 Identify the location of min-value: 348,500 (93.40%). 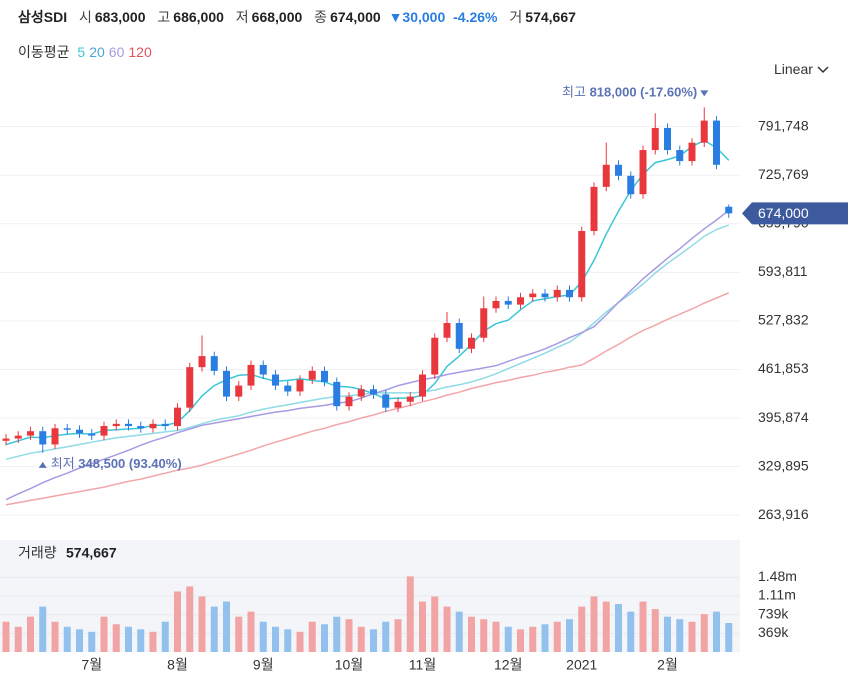
(129, 463).